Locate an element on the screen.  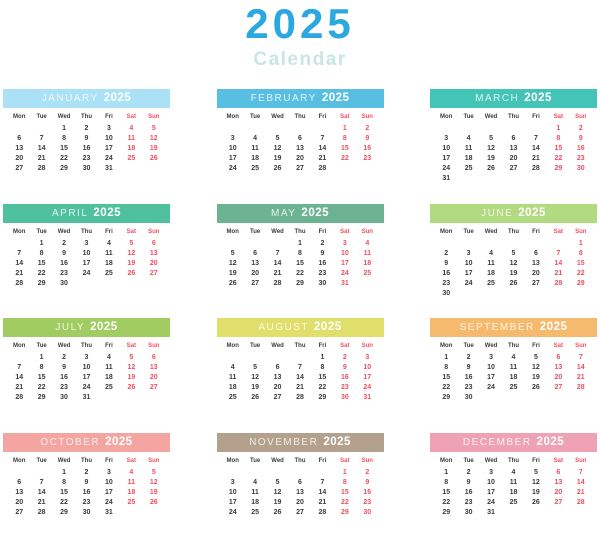
month-header: NOVEMBER 2025 is located at coordinates (300, 442).